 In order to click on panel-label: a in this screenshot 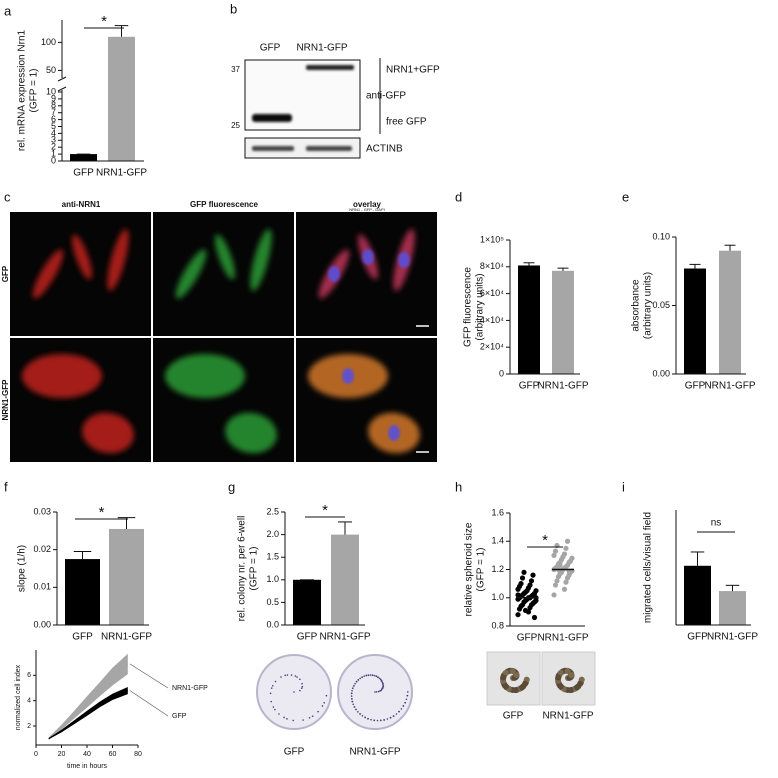, I will do `click(8, 10)`.